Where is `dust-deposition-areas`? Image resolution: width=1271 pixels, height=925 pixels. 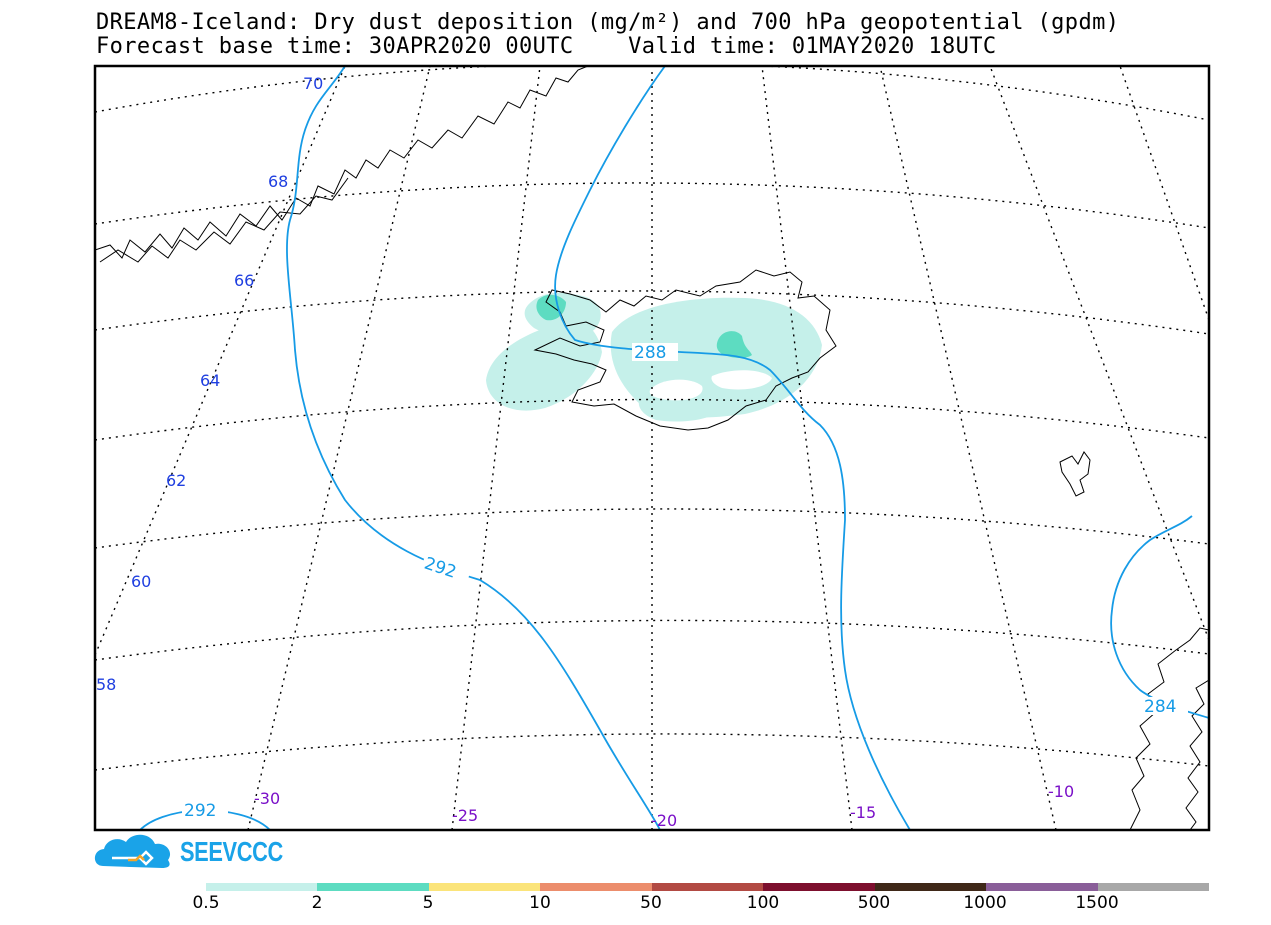
dust-deposition-areas is located at coordinates (654, 357).